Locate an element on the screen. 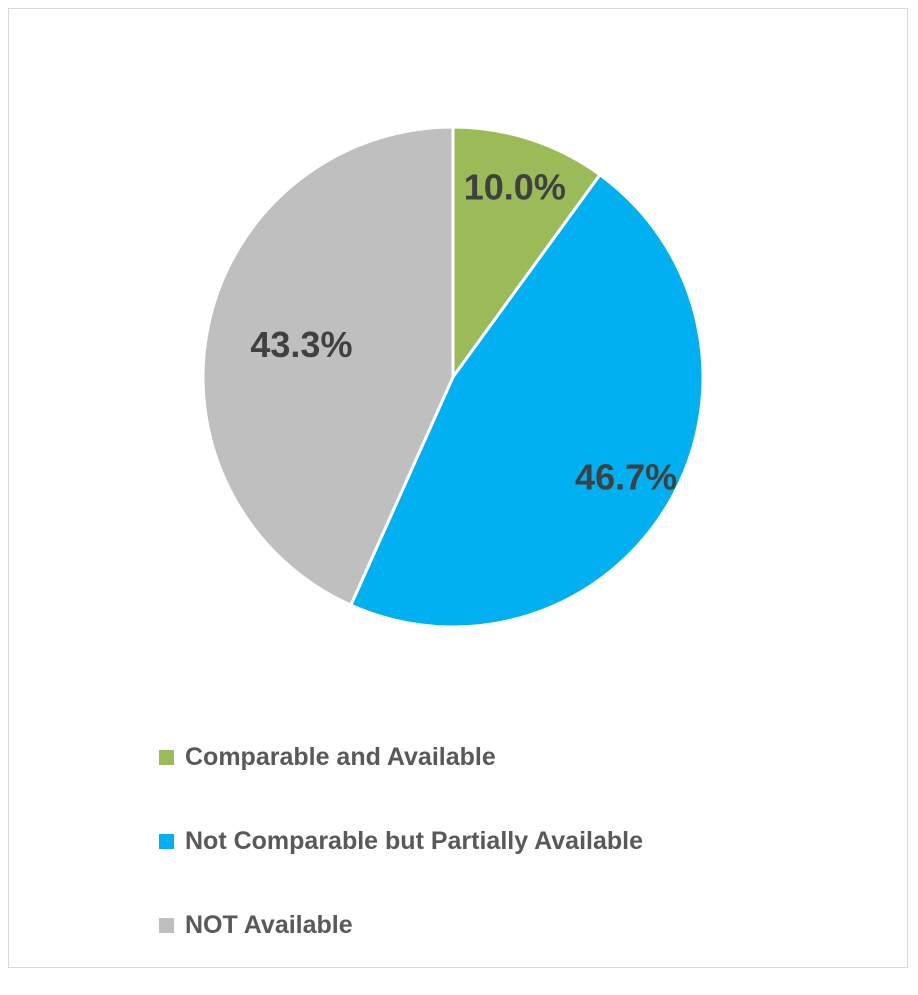 The image size is (918, 995). legend-label: NOT Available is located at coordinates (269, 924).